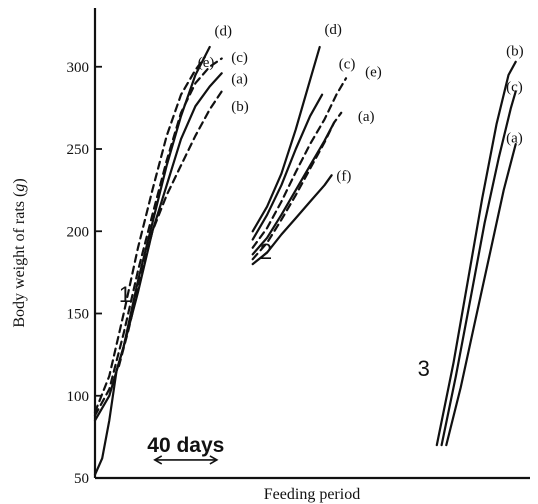 The image size is (538, 504). Describe the element at coordinates (19, 252) in the screenshot. I see `y-axis-title: Body weight of rats (g)` at that location.